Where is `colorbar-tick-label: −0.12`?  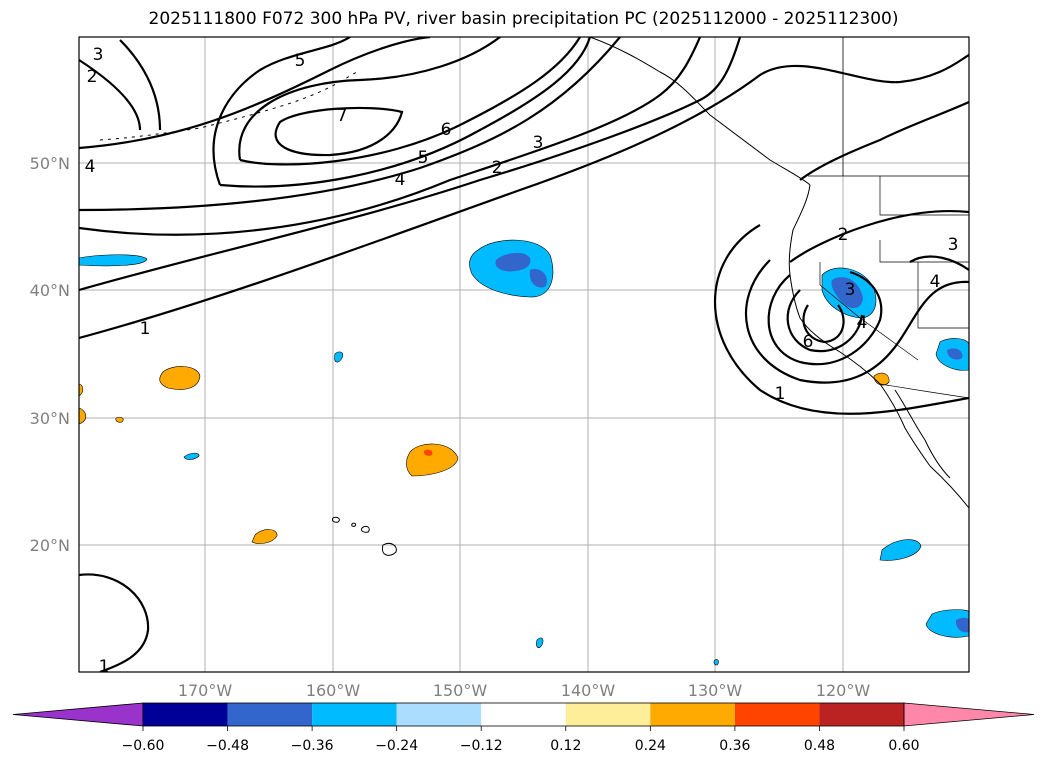
colorbar-tick-label: −0.12 is located at coordinates (481, 746).